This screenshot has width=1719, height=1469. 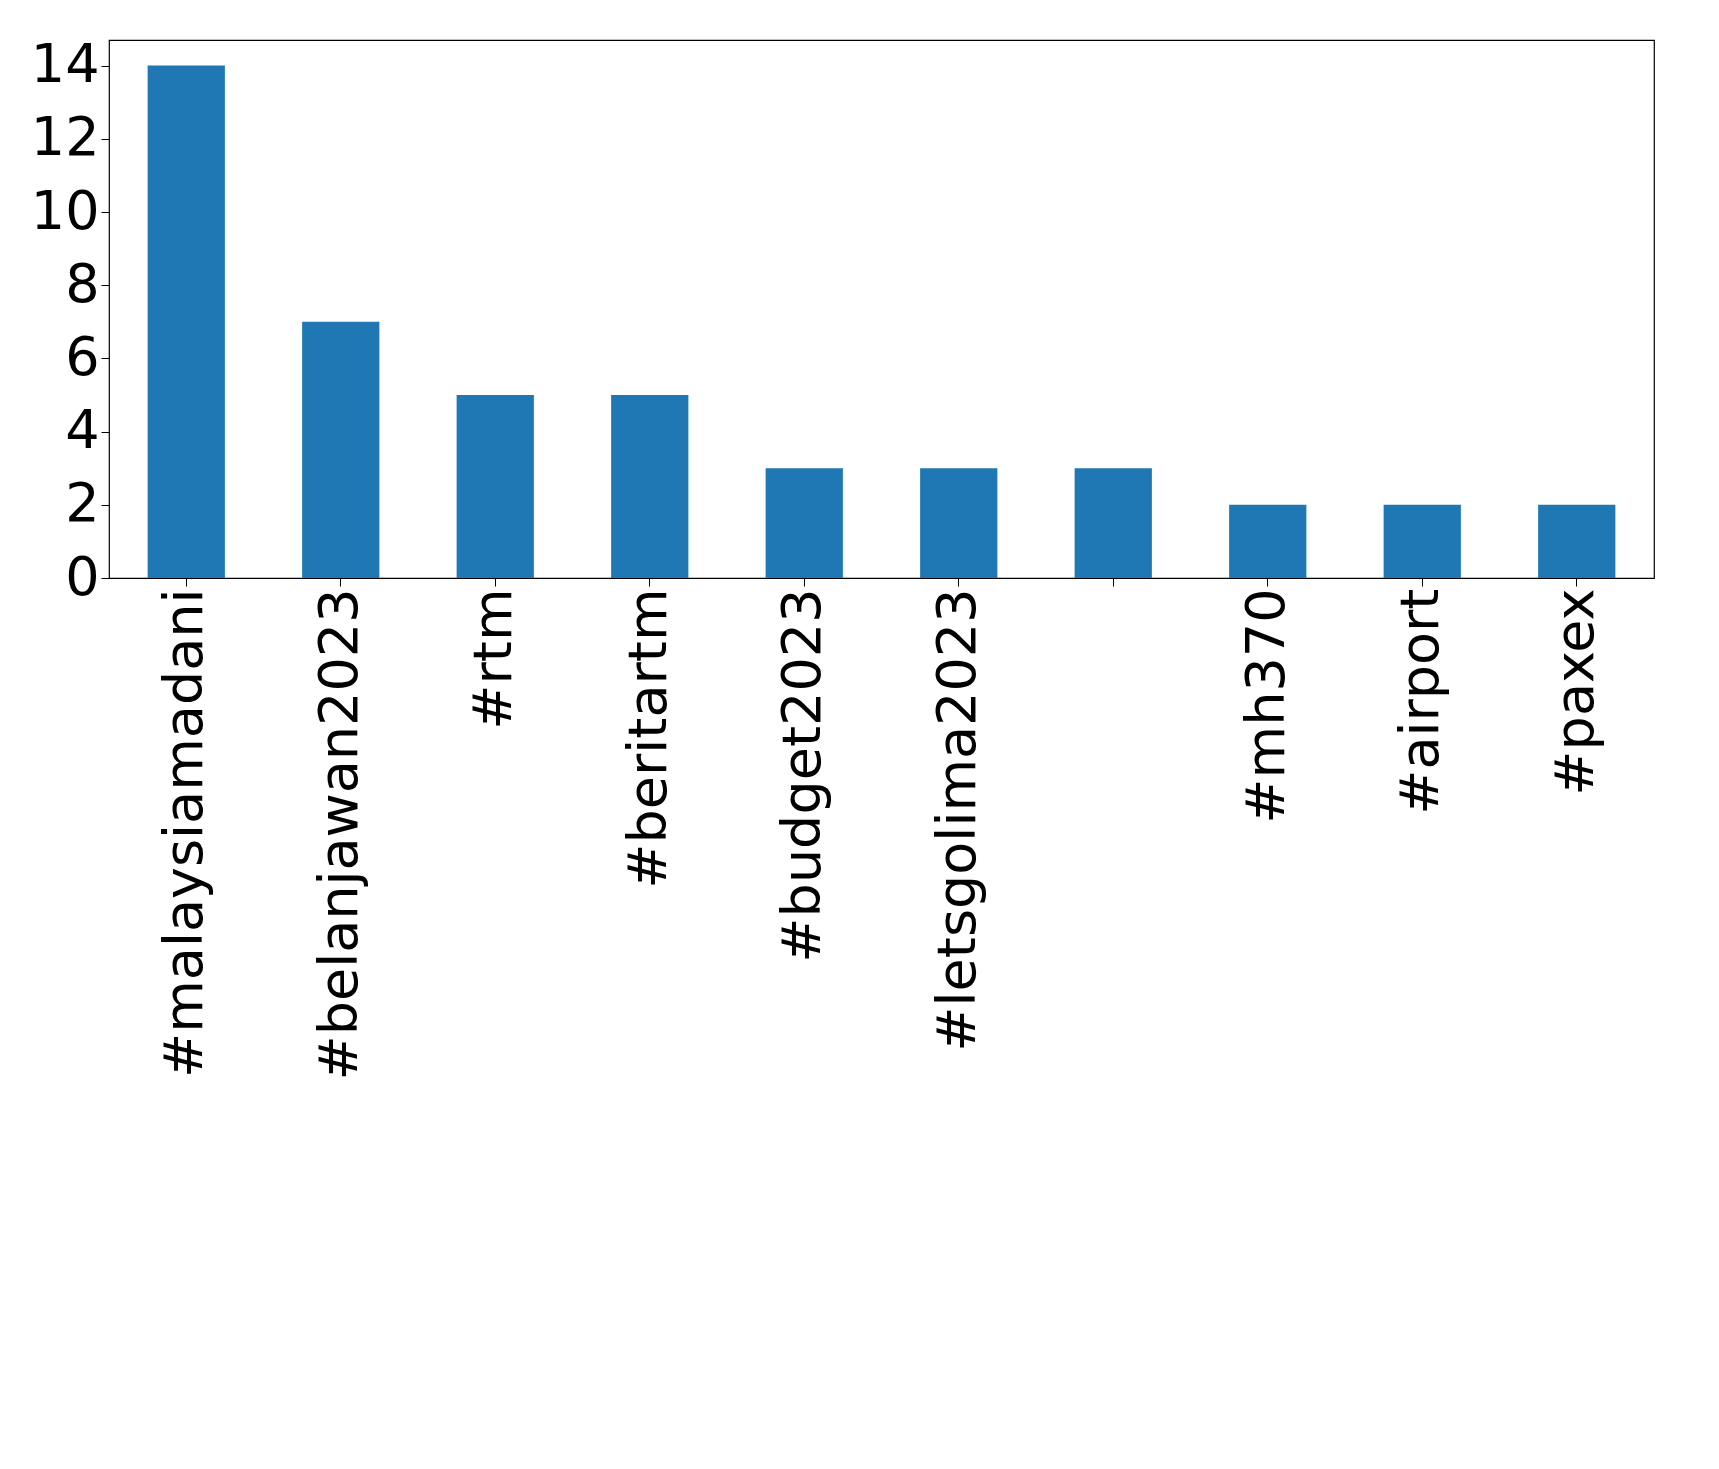 What do you see at coordinates (82, 283) in the screenshot?
I see `y-tick-label: 8` at bounding box center [82, 283].